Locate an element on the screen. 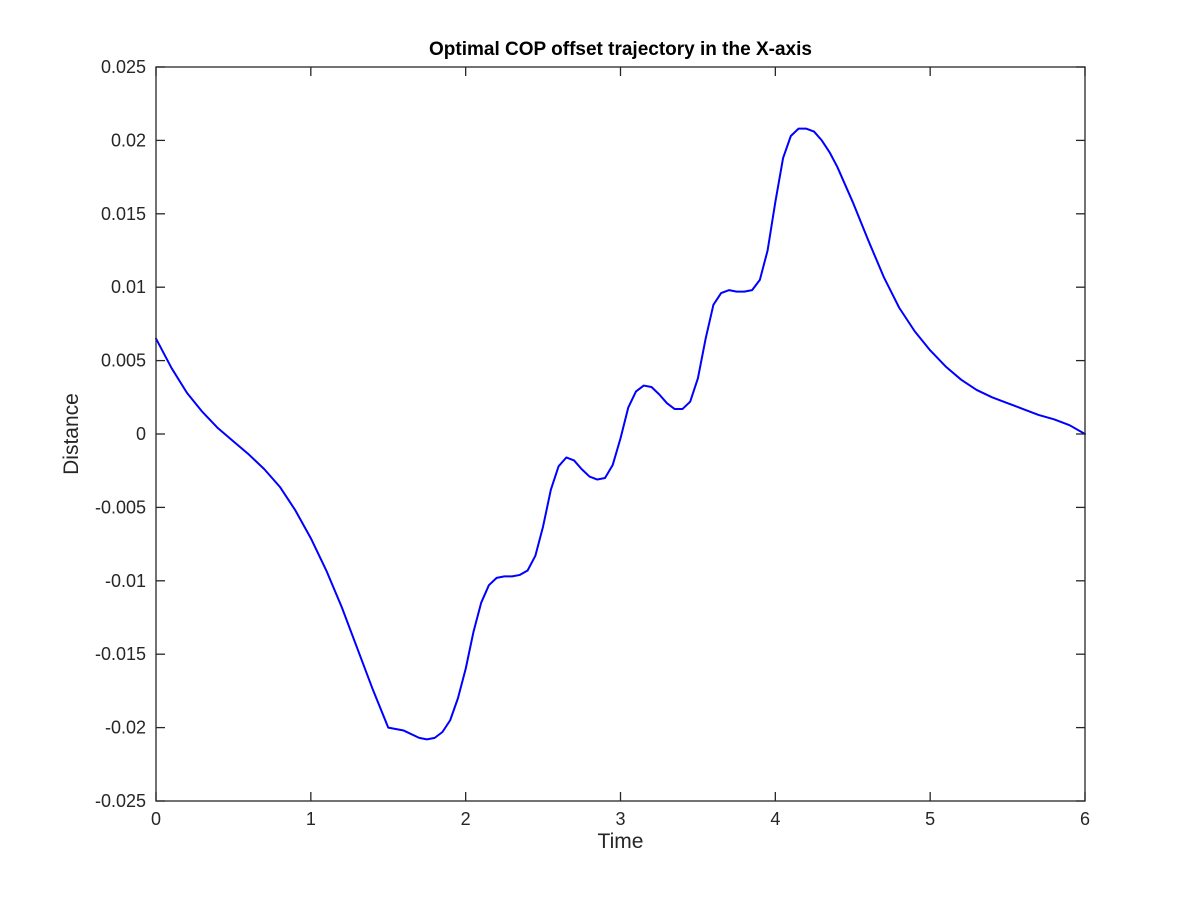 The width and height of the screenshot is (1200, 900). y-axis-label: Distance is located at coordinates (71, 434).